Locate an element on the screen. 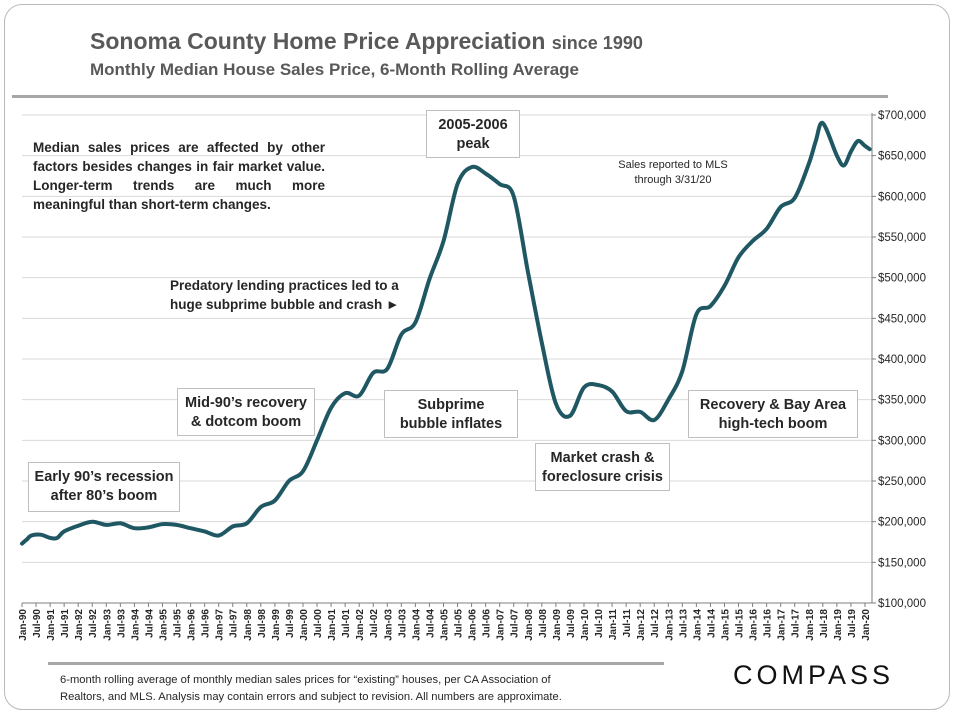 The image size is (960, 720). x-tick-label: Jan-12 is located at coordinates (641, 625).